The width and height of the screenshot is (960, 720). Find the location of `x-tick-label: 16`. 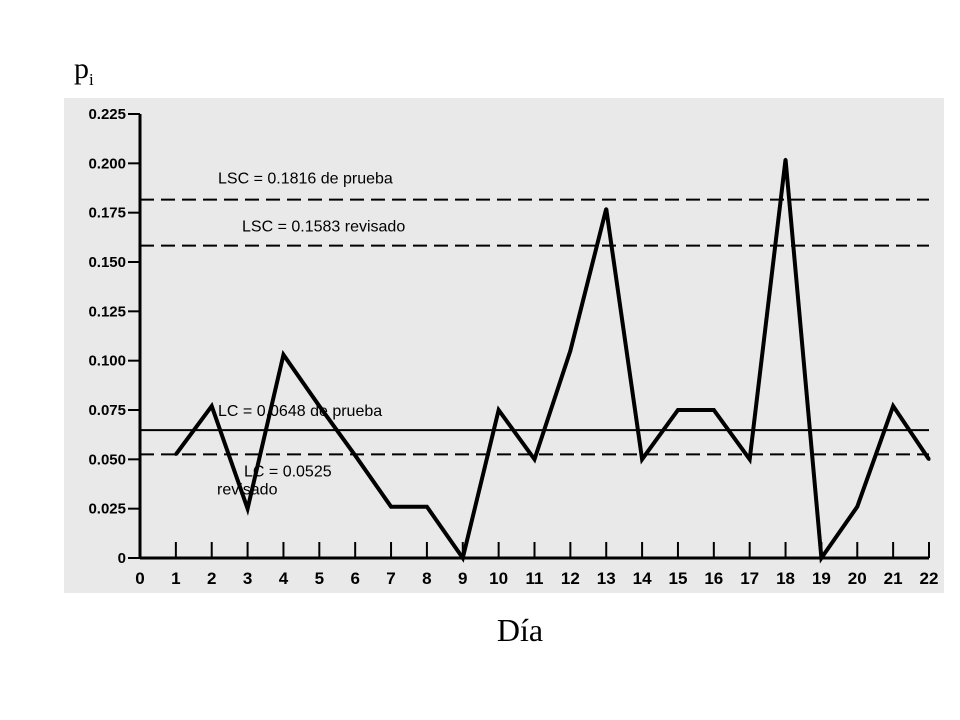

x-tick-label: 16 is located at coordinates (713, 578).